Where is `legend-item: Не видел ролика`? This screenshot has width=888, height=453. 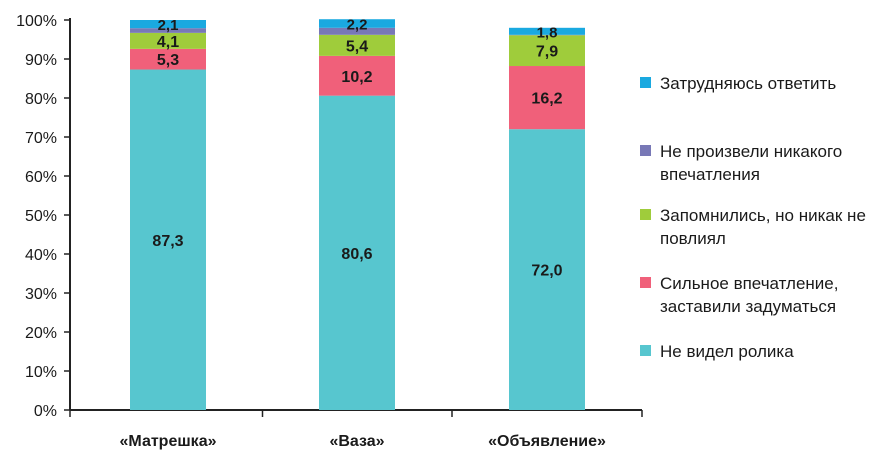 legend-item: Не видел ролика is located at coordinates (717, 351).